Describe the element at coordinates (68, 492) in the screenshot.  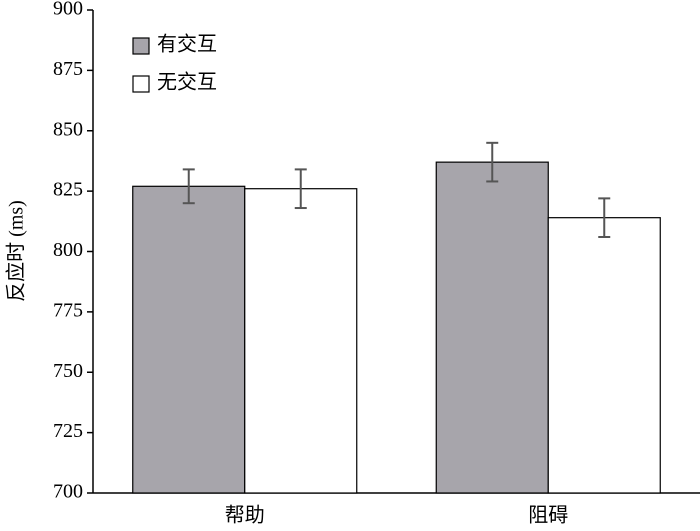
I see `y-tick-label: 700` at that location.